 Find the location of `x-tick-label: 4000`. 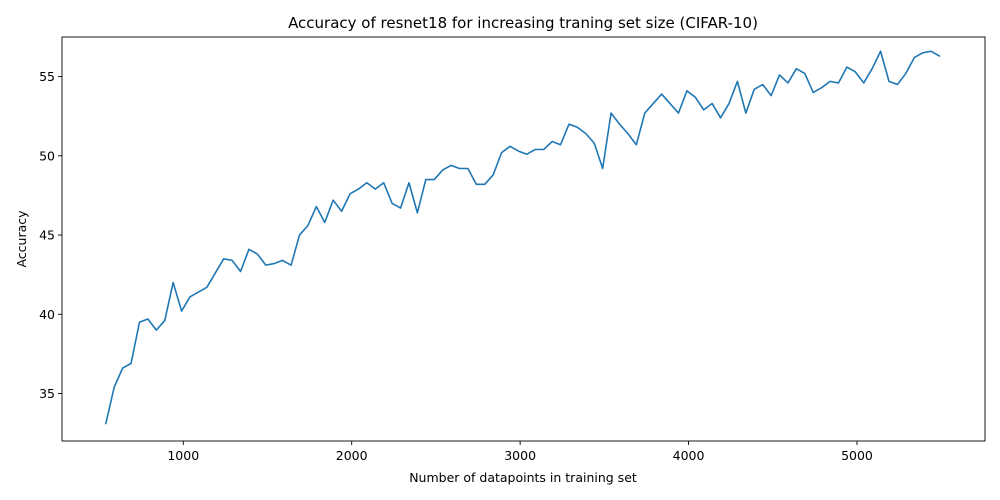

x-tick-label: 4000 is located at coordinates (689, 455).